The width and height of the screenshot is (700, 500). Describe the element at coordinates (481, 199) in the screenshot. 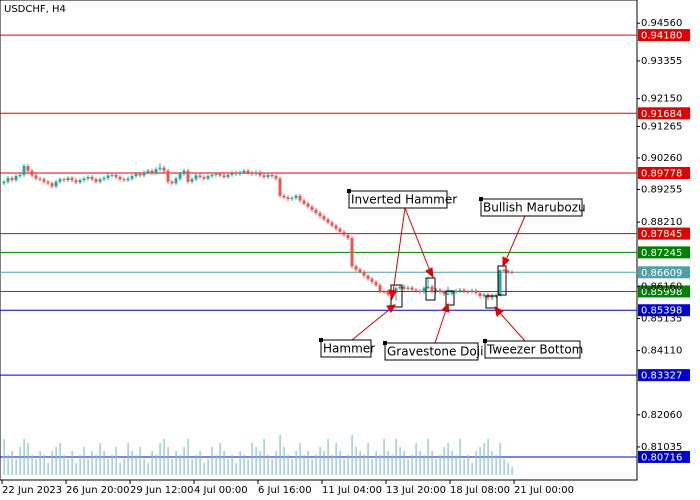

I see `anchor` at that location.